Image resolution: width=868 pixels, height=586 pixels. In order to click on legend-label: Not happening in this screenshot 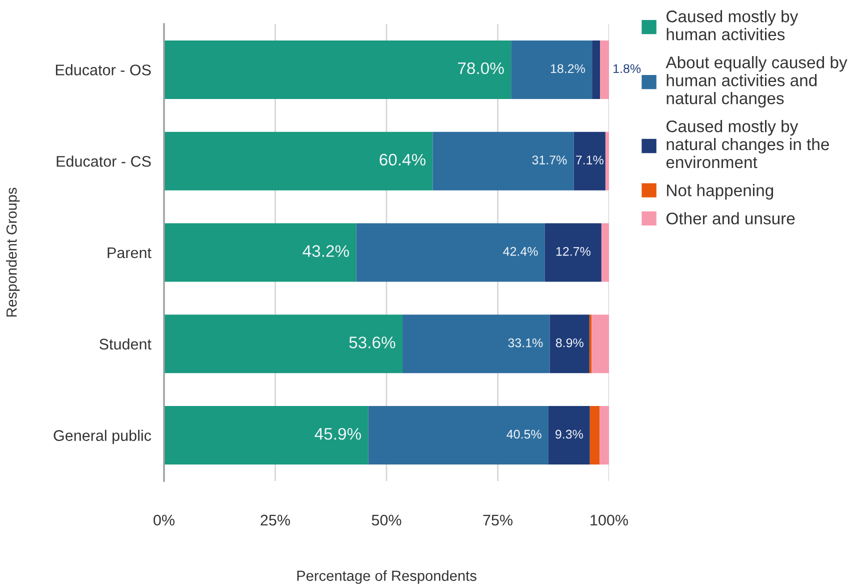, I will do `click(720, 192)`.